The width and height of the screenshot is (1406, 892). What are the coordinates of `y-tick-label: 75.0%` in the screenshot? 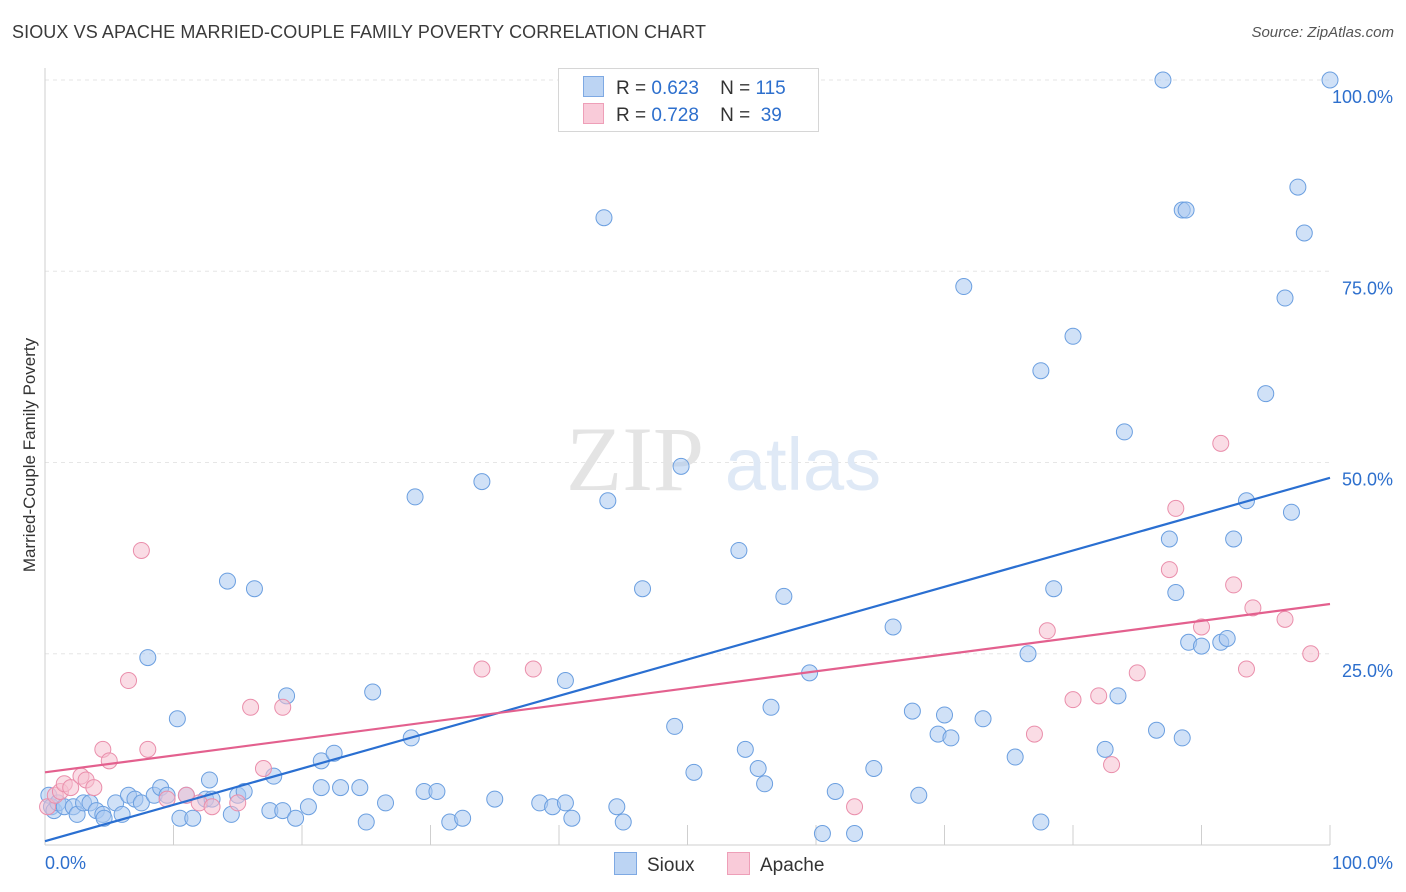 It's located at (1367, 288).